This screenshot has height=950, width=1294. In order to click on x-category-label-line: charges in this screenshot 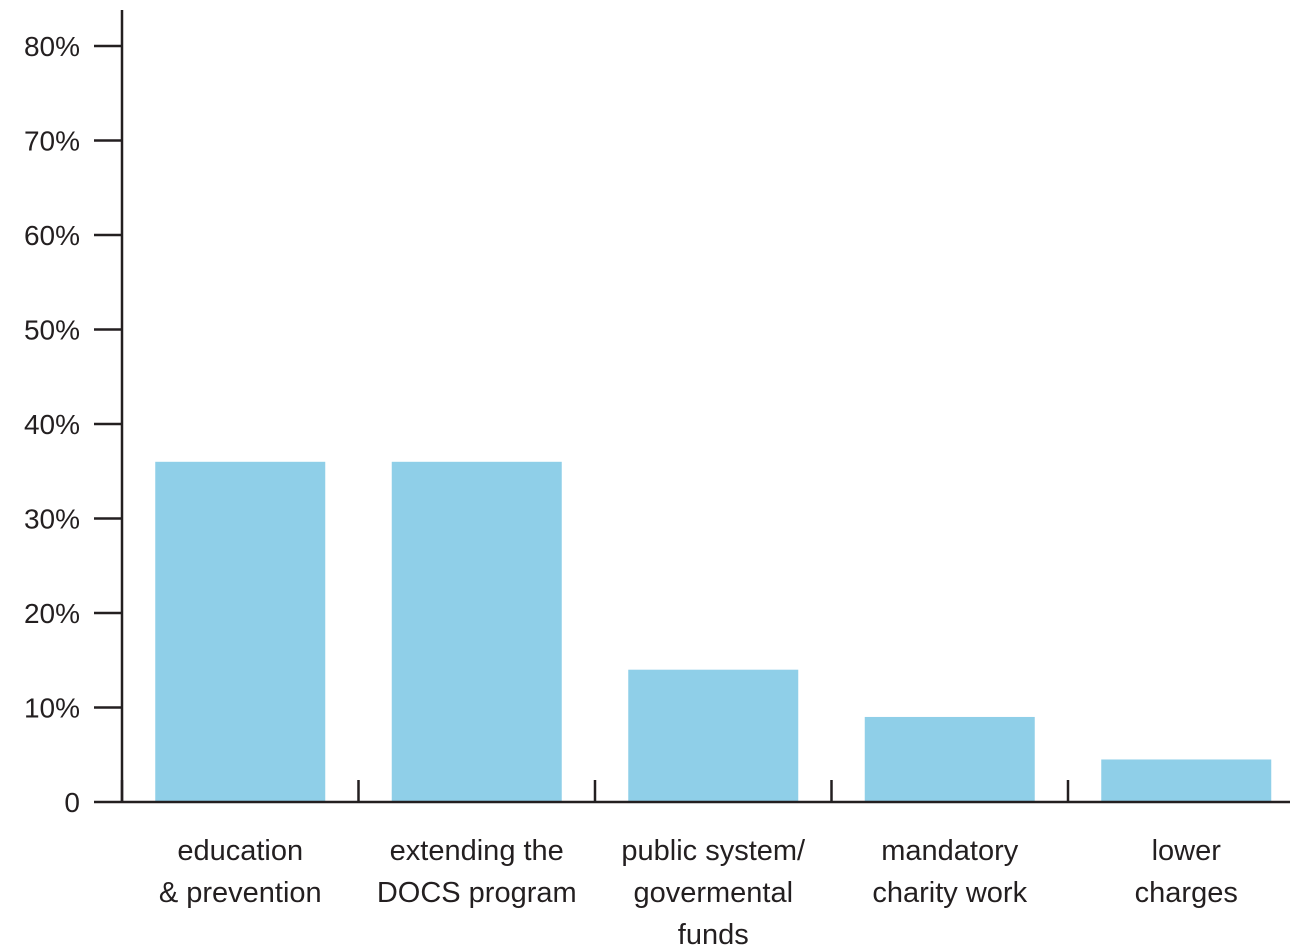, I will do `click(1186, 893)`.